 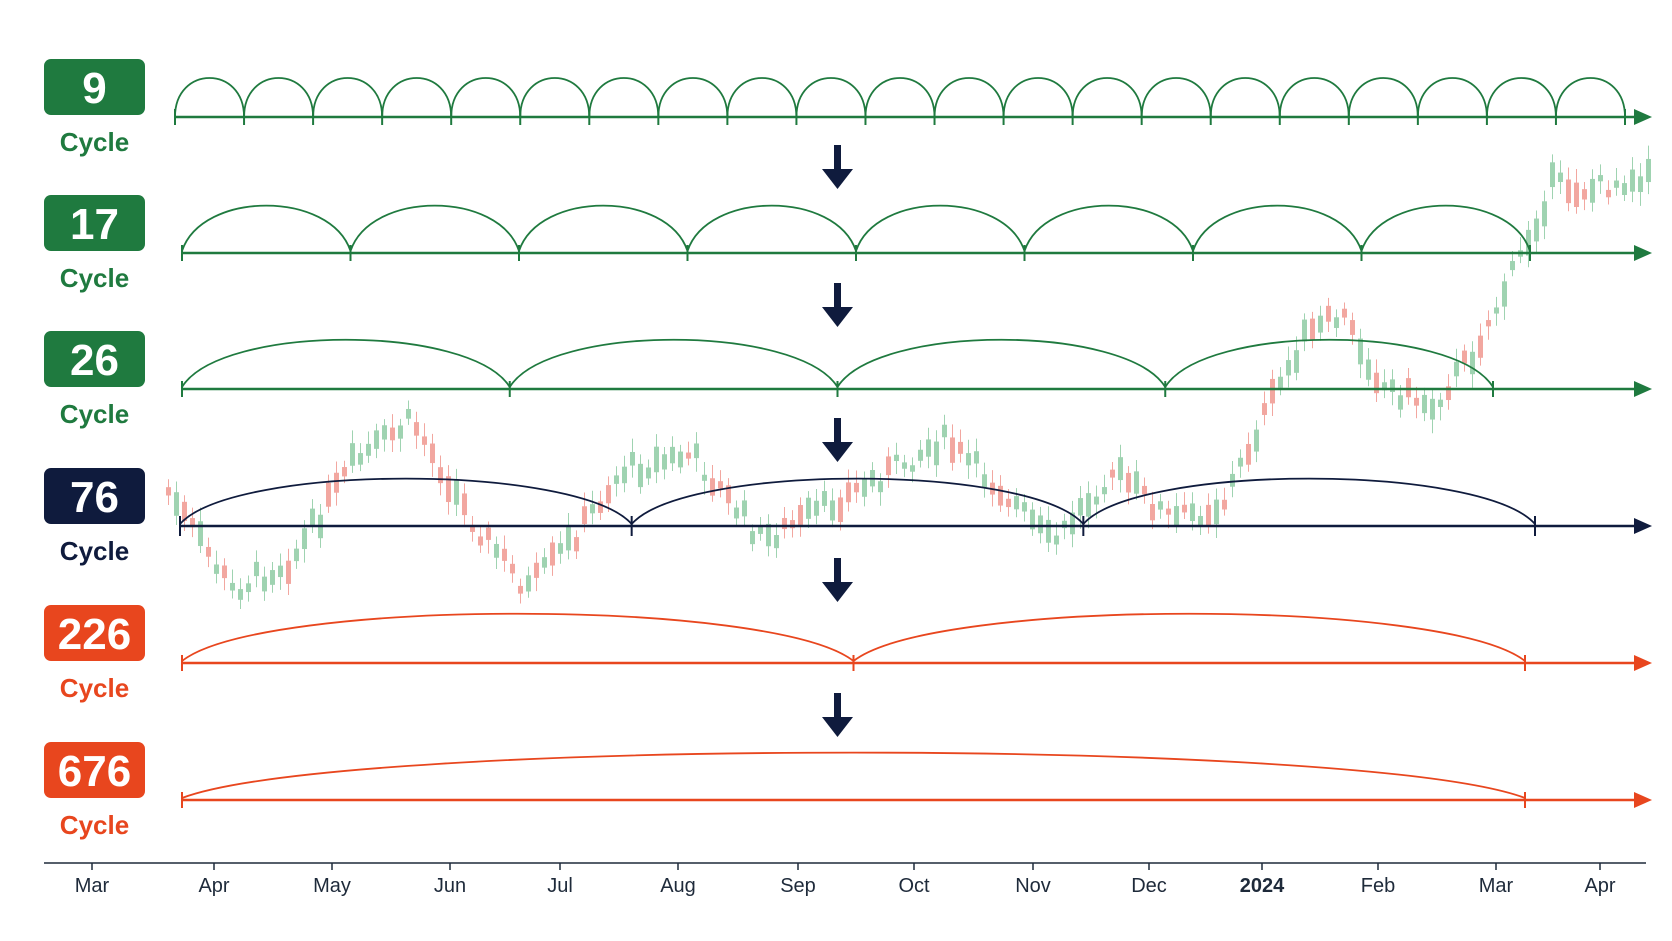 I want to click on month-label: Dec, so click(x=1149, y=886).